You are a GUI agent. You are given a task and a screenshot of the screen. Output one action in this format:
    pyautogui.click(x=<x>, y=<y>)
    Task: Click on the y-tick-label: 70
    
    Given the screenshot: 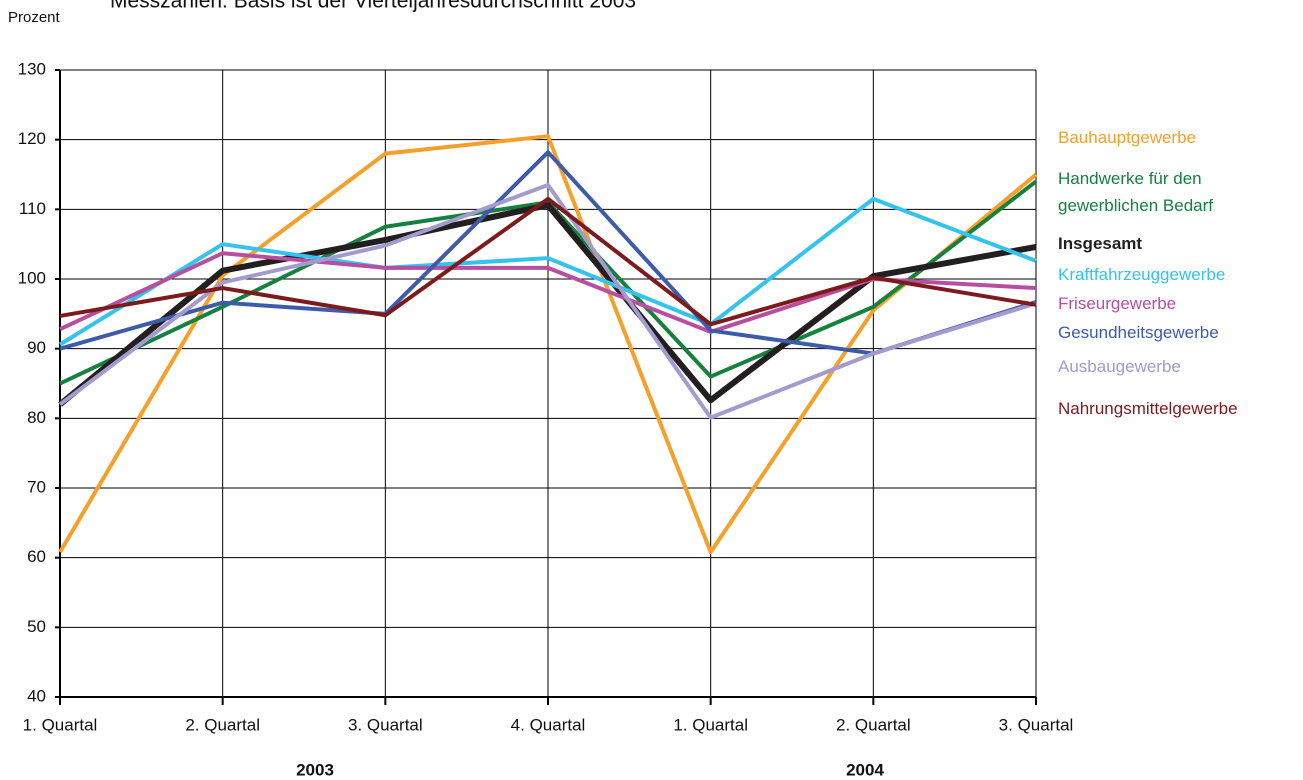 What is the action you would take?
    pyautogui.click(x=36, y=486)
    